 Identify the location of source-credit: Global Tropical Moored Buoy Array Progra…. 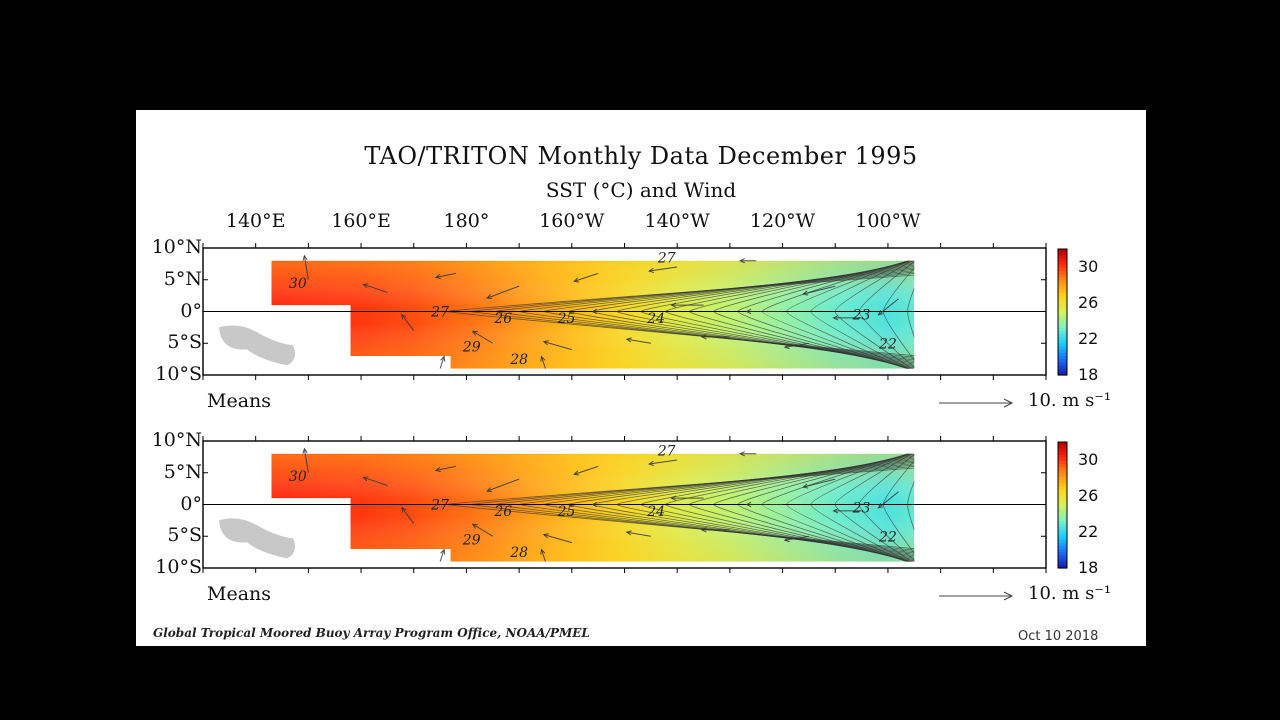
(371, 633).